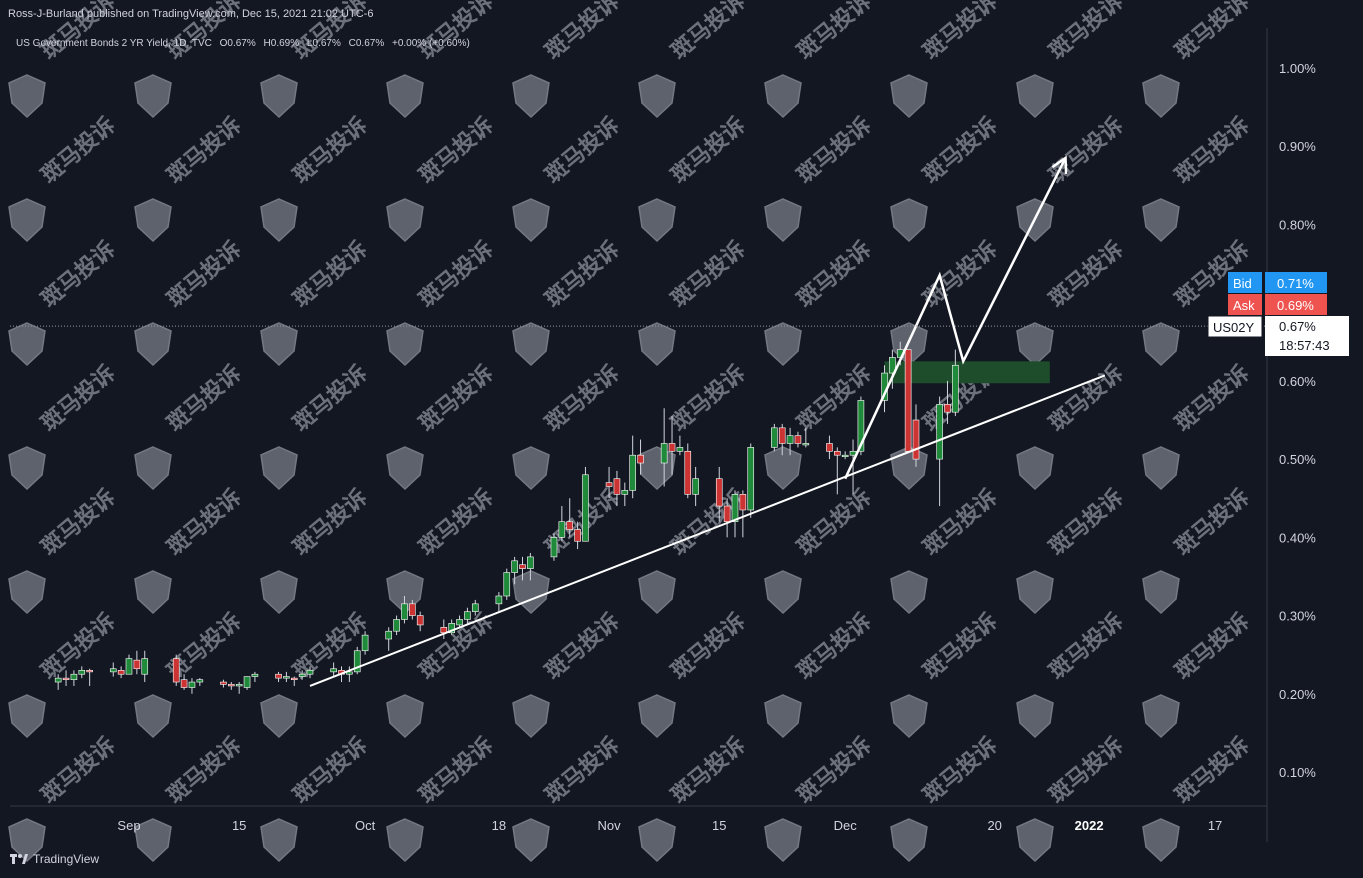  Describe the element at coordinates (1296, 304) in the screenshot. I see `ask-value-badge` at that location.